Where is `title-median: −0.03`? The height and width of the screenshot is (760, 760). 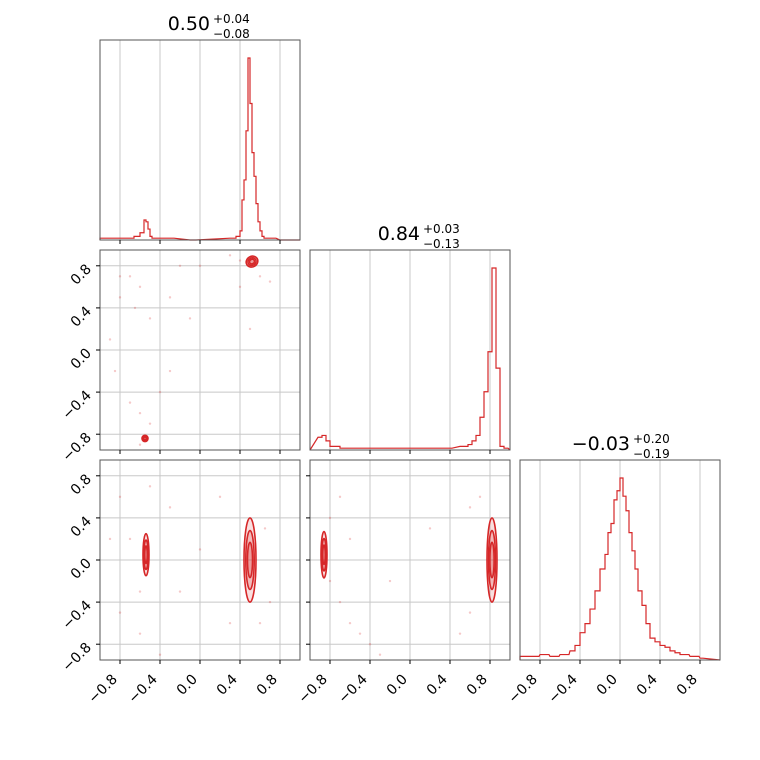 title-median: −0.03 is located at coordinates (601, 444).